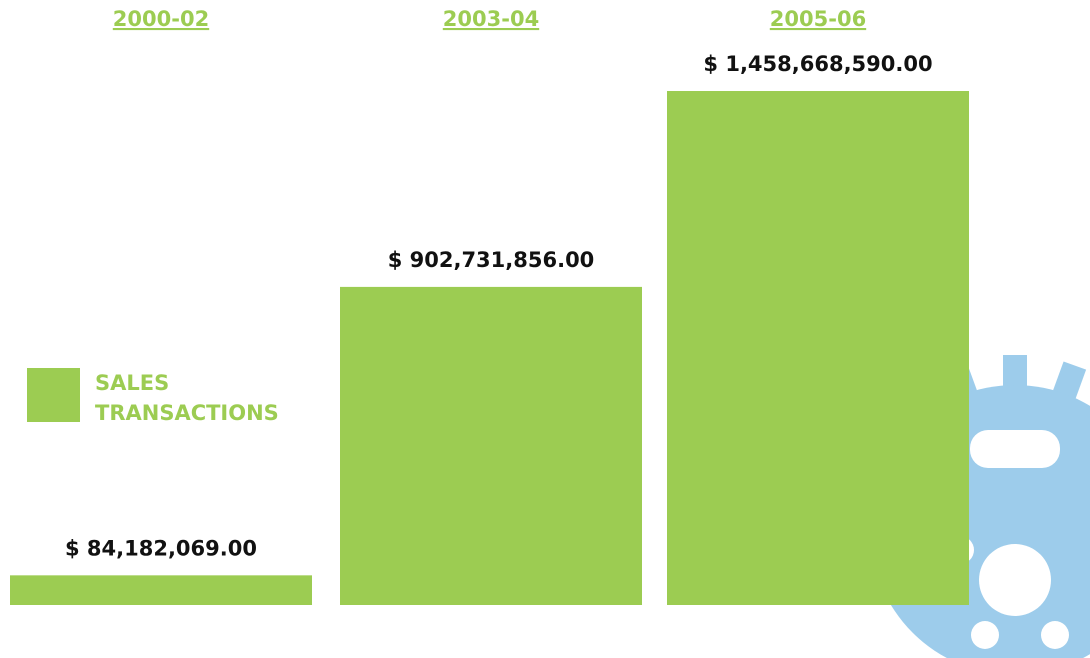  I want to click on value-label: $ 902,731,856.00, so click(491, 260).